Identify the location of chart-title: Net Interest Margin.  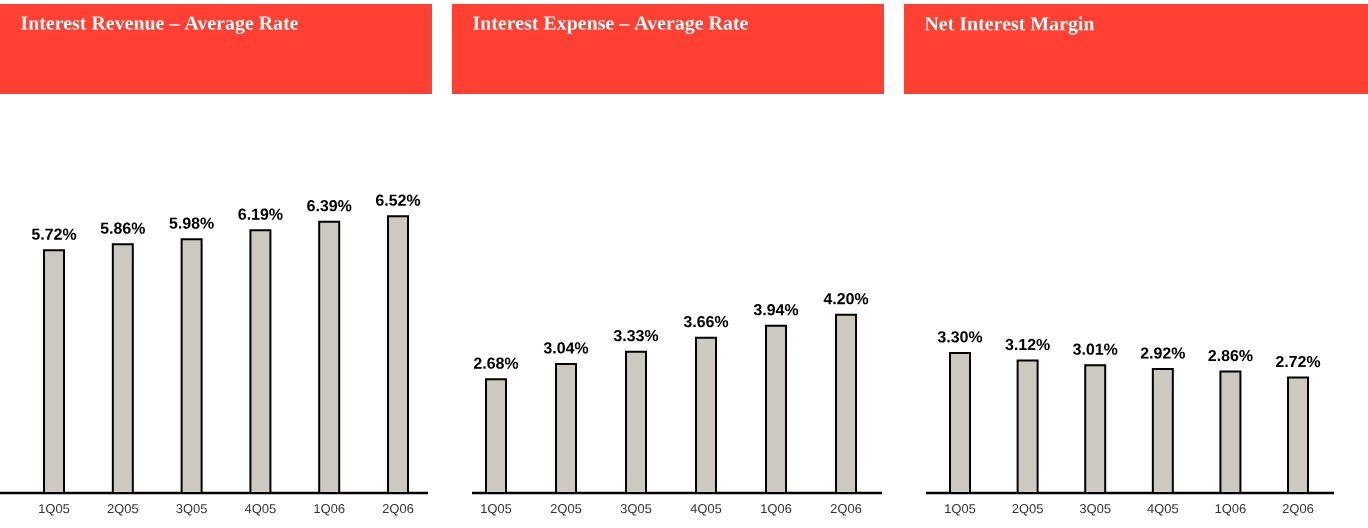
(1009, 25).